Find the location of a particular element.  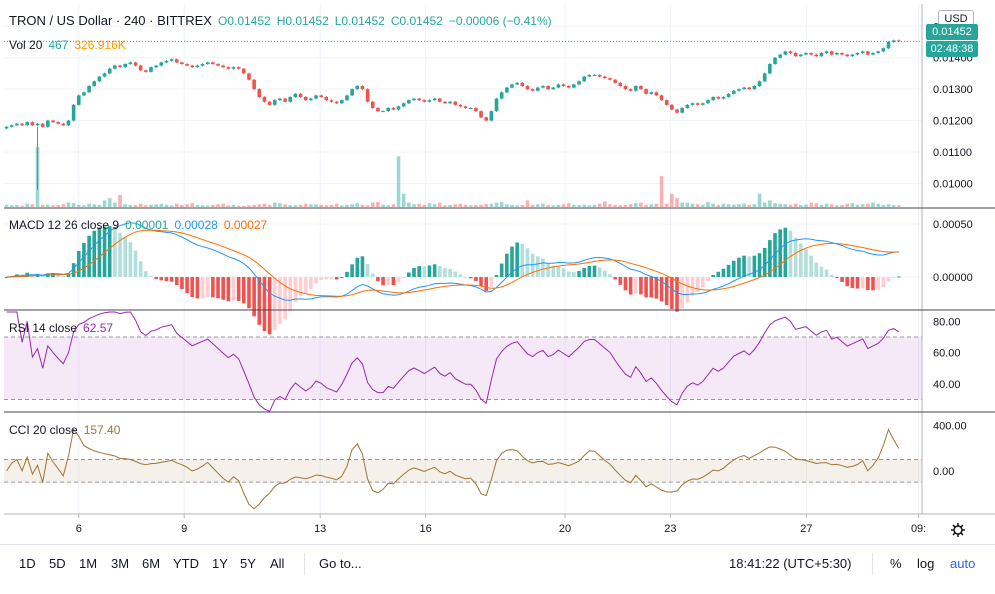

time-tick-label: 27 is located at coordinates (806, 529).